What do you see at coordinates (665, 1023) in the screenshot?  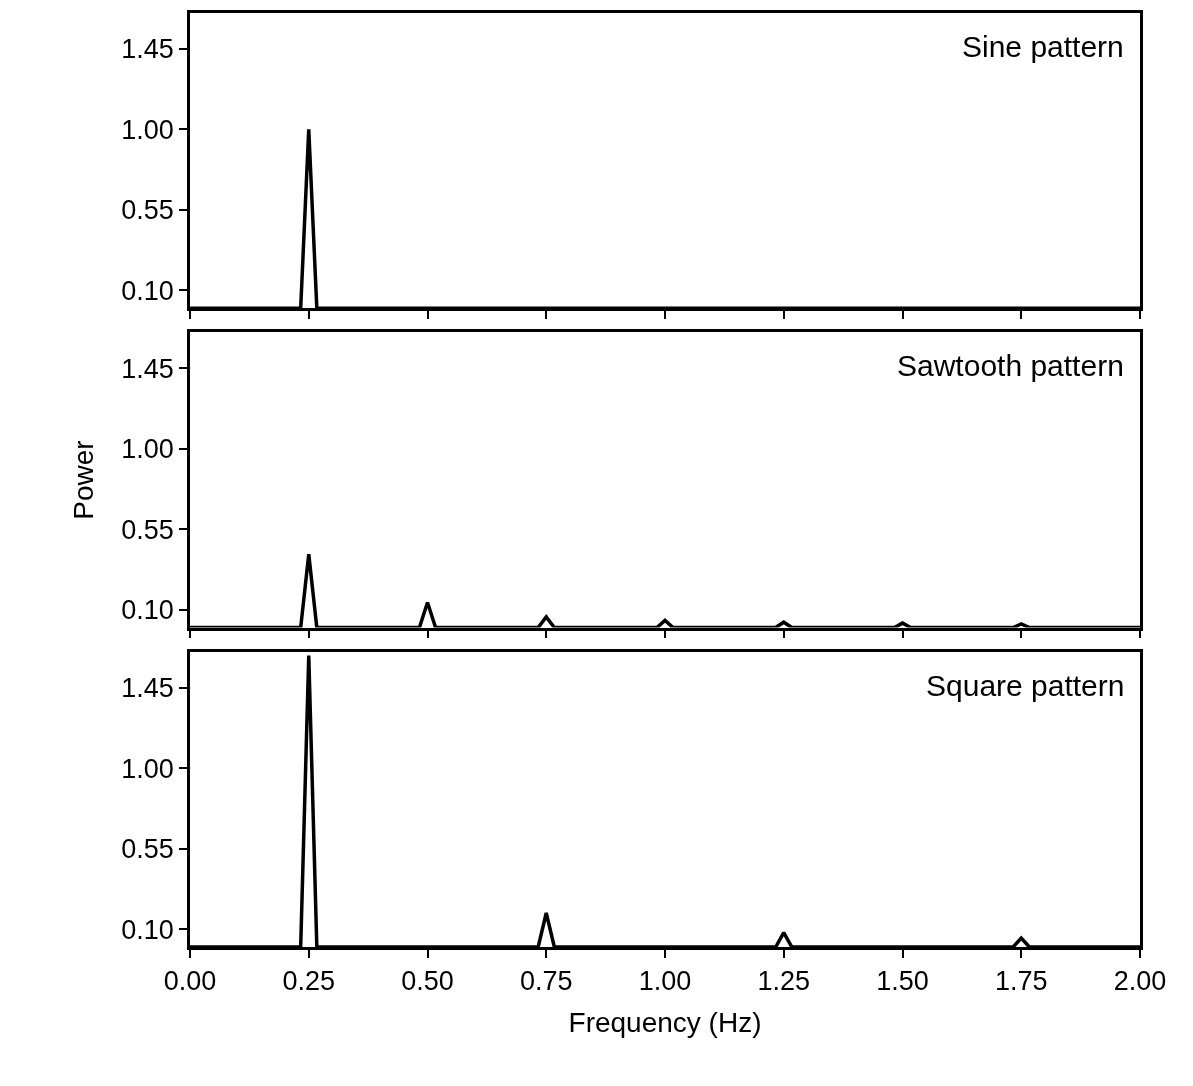 I see `x-axis-title: Frequency (Hz)` at bounding box center [665, 1023].